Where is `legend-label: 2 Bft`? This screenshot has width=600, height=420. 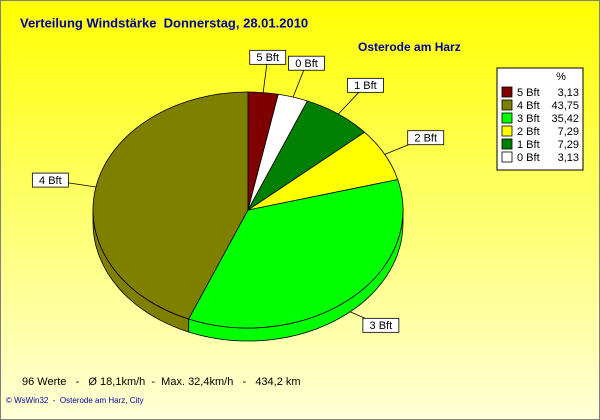
legend-label: 2 Bft is located at coordinates (528, 132).